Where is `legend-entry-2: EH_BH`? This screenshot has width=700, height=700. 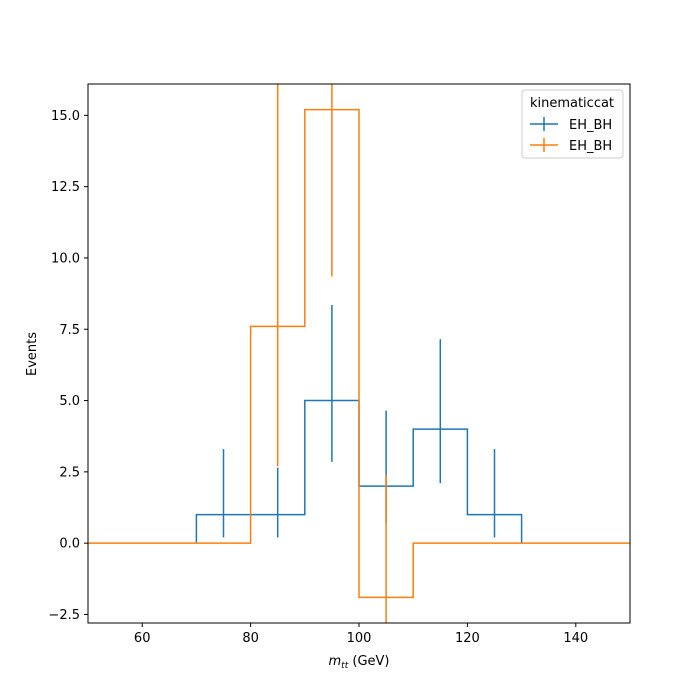 legend-entry-2: EH_BH is located at coordinates (571, 146).